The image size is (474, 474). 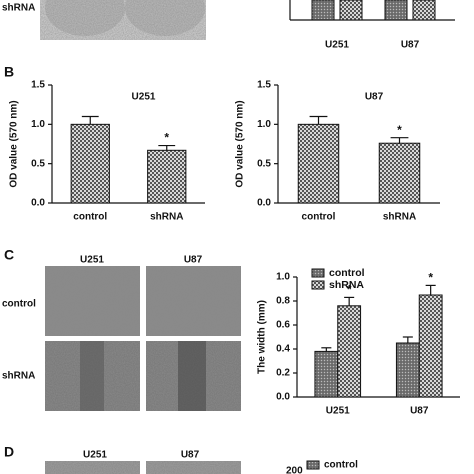 I want to click on category-label: U87, so click(x=410, y=45).